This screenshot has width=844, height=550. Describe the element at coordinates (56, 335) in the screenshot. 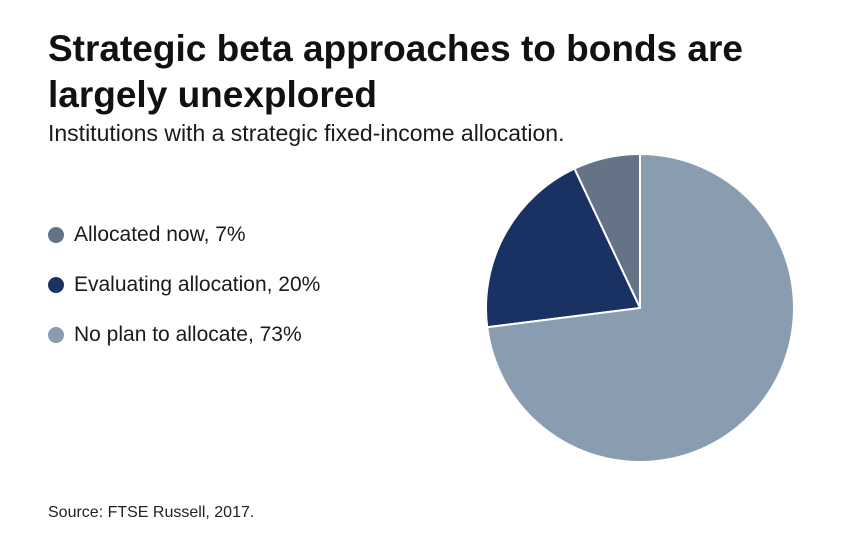

I see `legend-swatch-no-plan-to-allocate` at that location.